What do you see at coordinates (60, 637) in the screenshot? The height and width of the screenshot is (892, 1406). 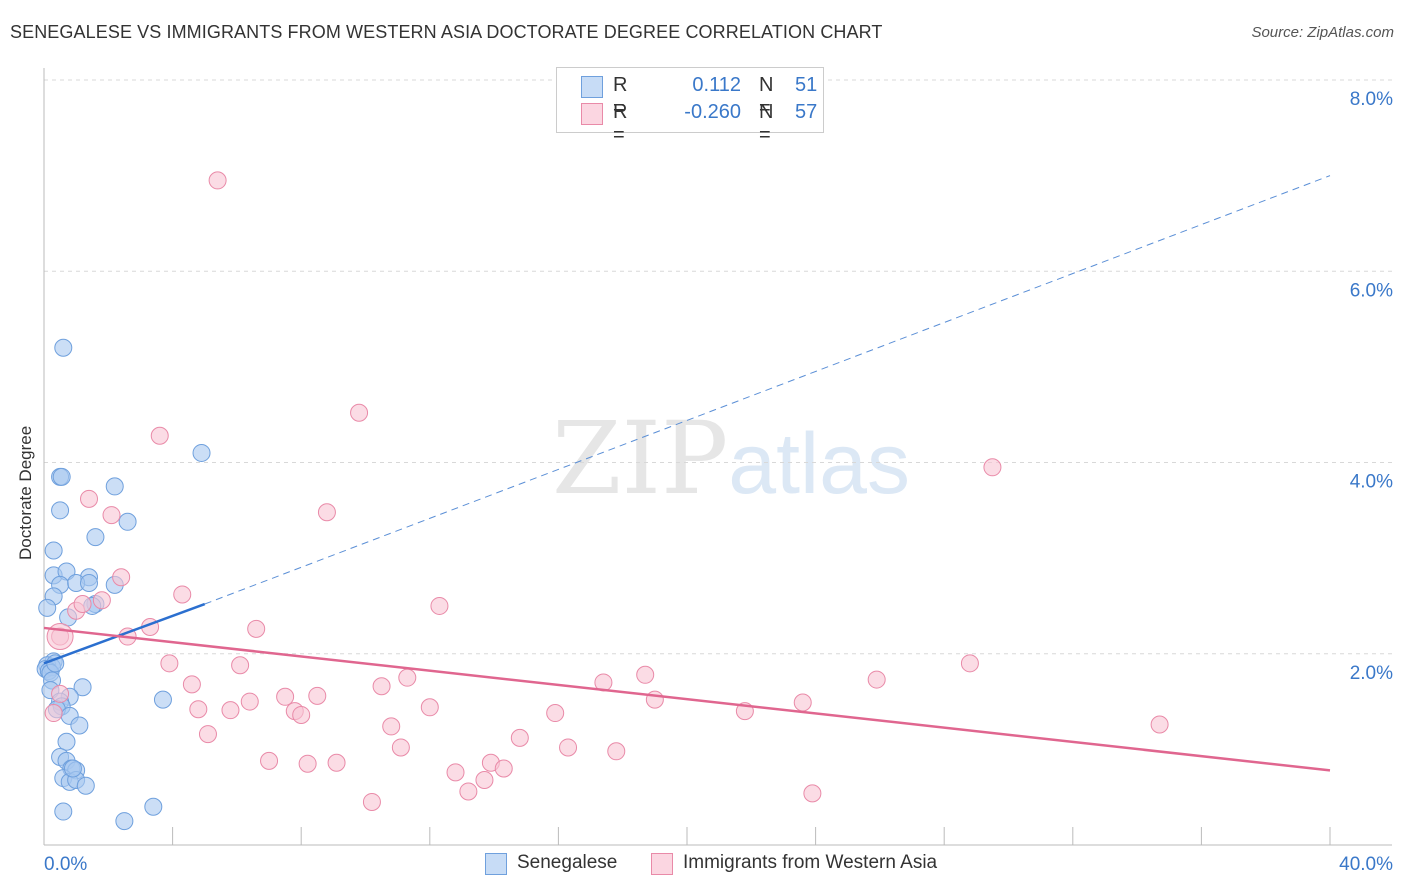 I see `point-western-asia-large` at bounding box center [60, 637].